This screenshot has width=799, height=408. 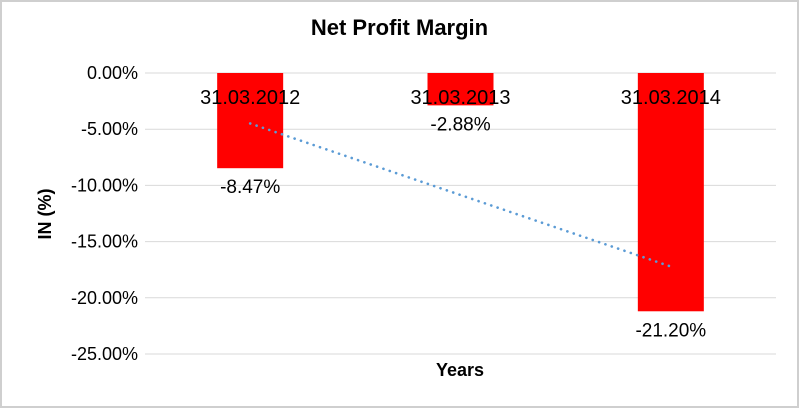 I want to click on value-label: -21.20%, so click(x=670, y=330).